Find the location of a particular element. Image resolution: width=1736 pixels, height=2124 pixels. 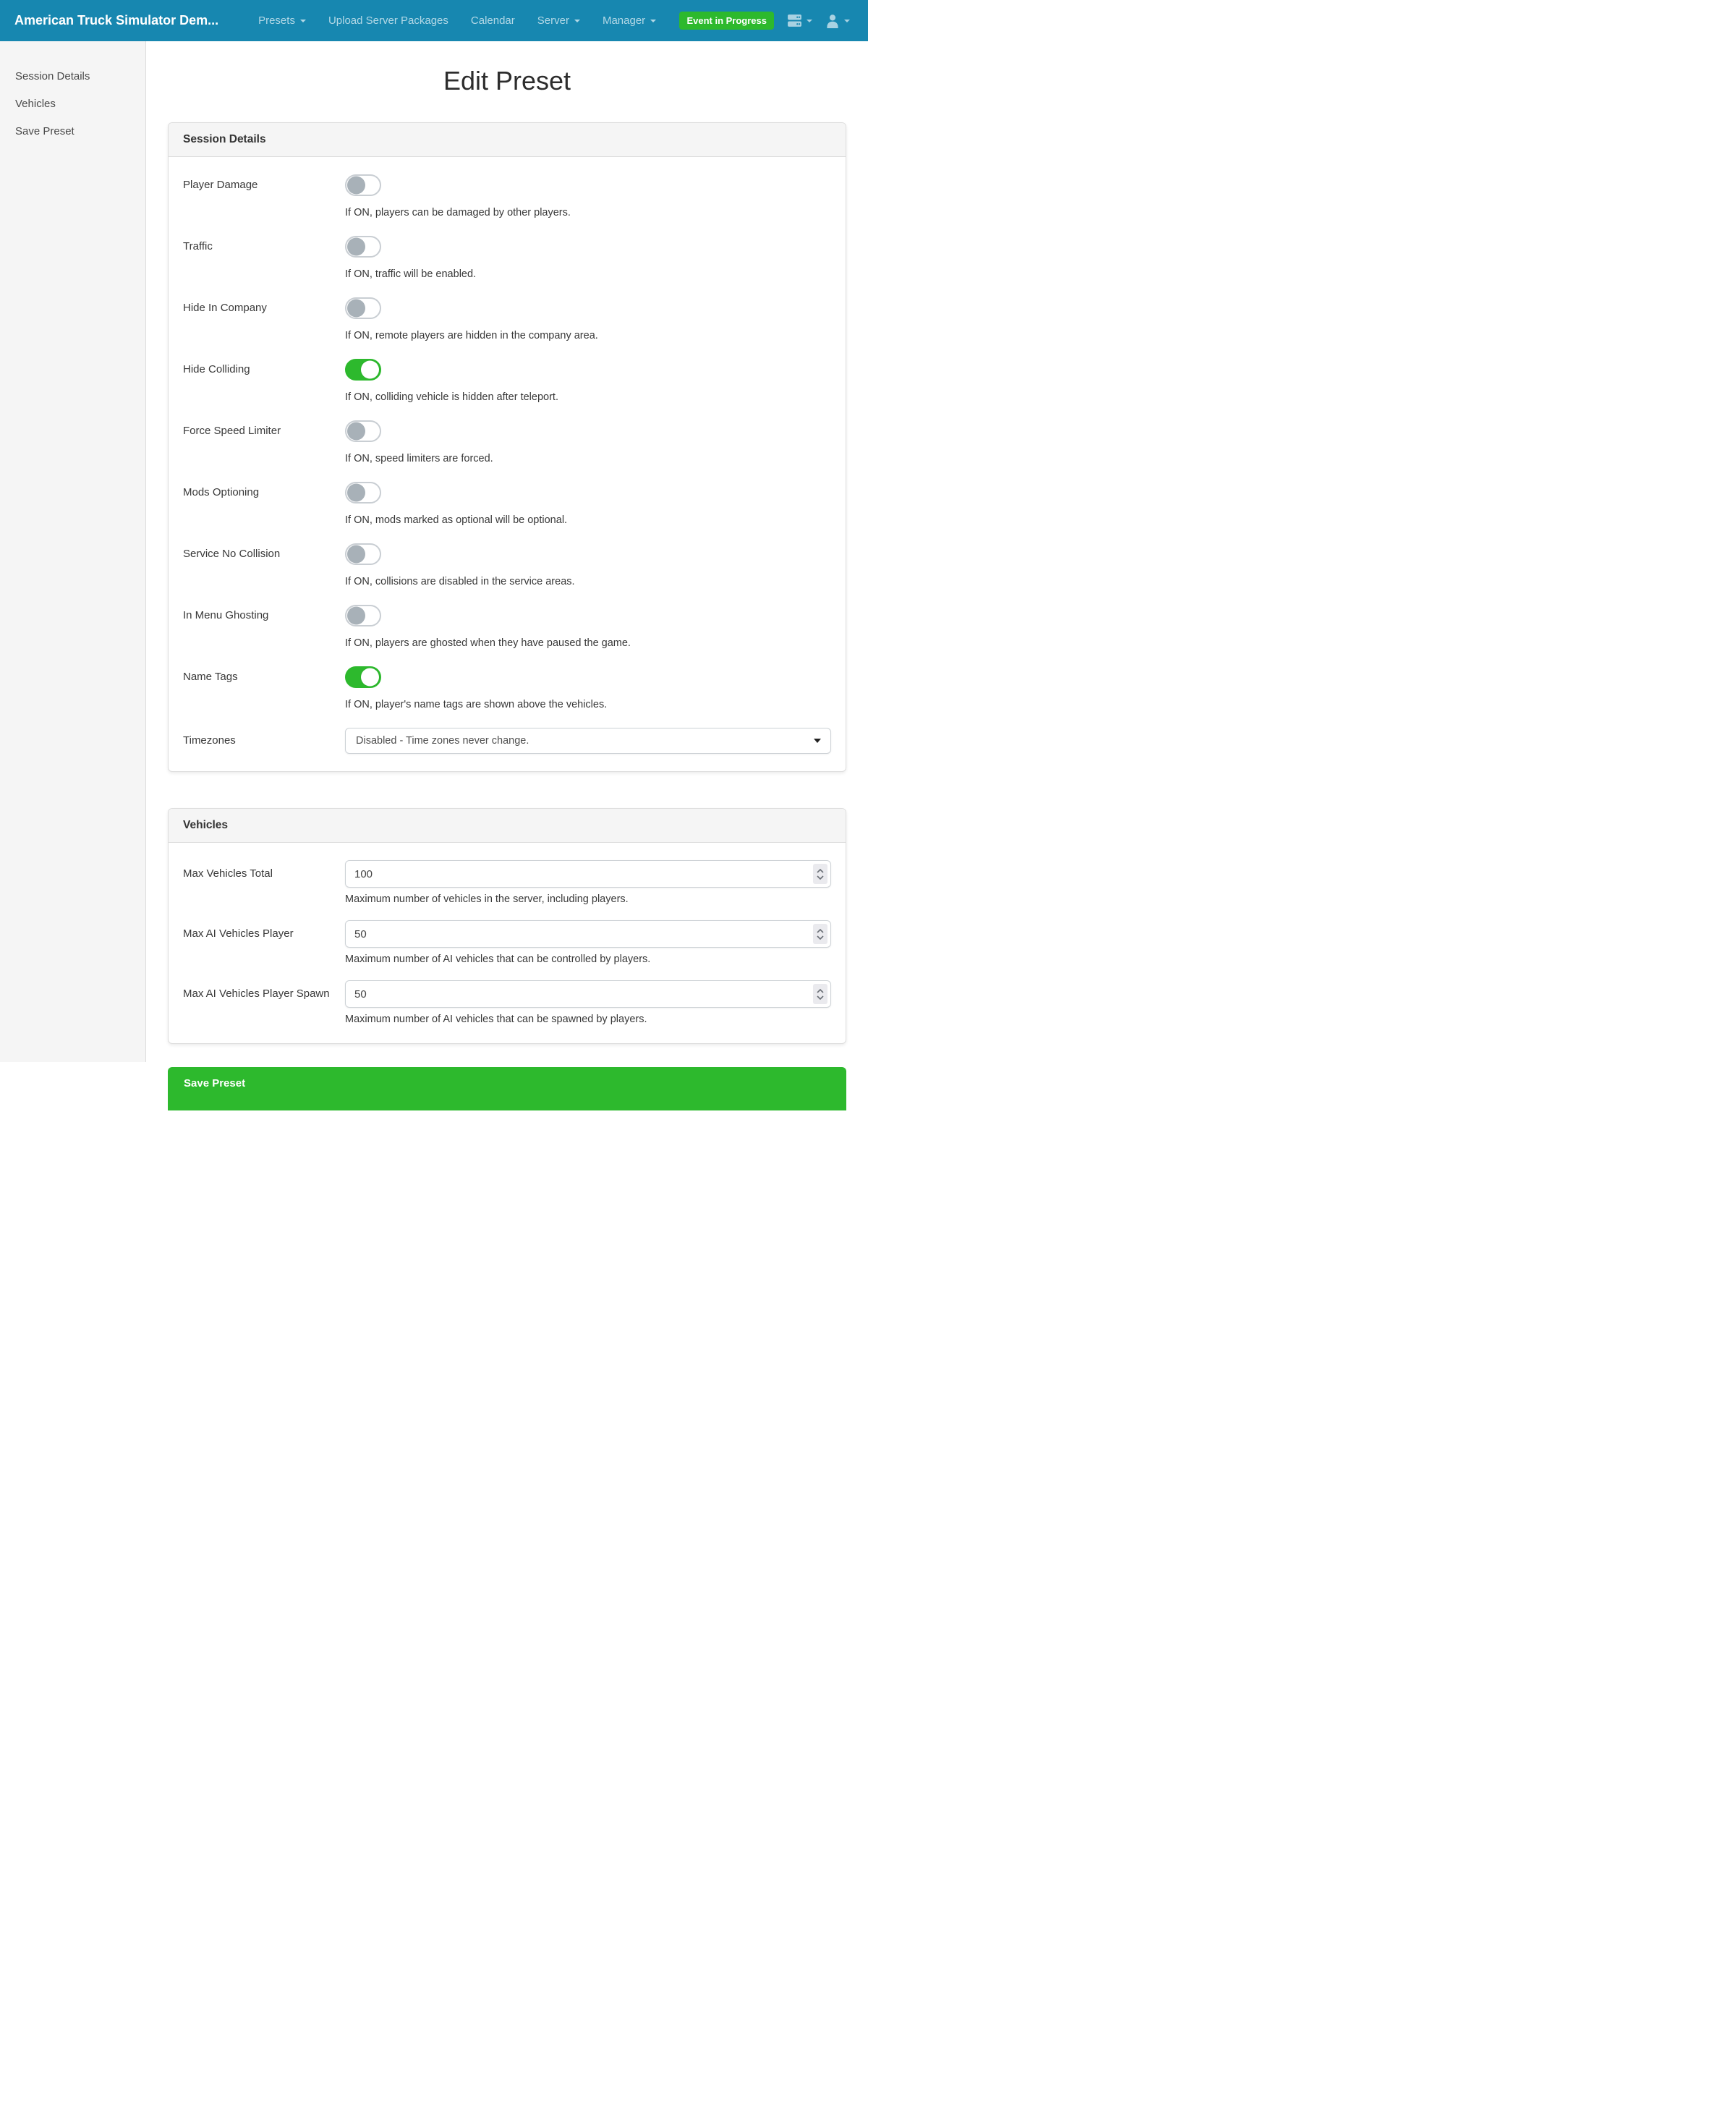

field-label: Max AI Vehicles Player is located at coordinates (239, 933).